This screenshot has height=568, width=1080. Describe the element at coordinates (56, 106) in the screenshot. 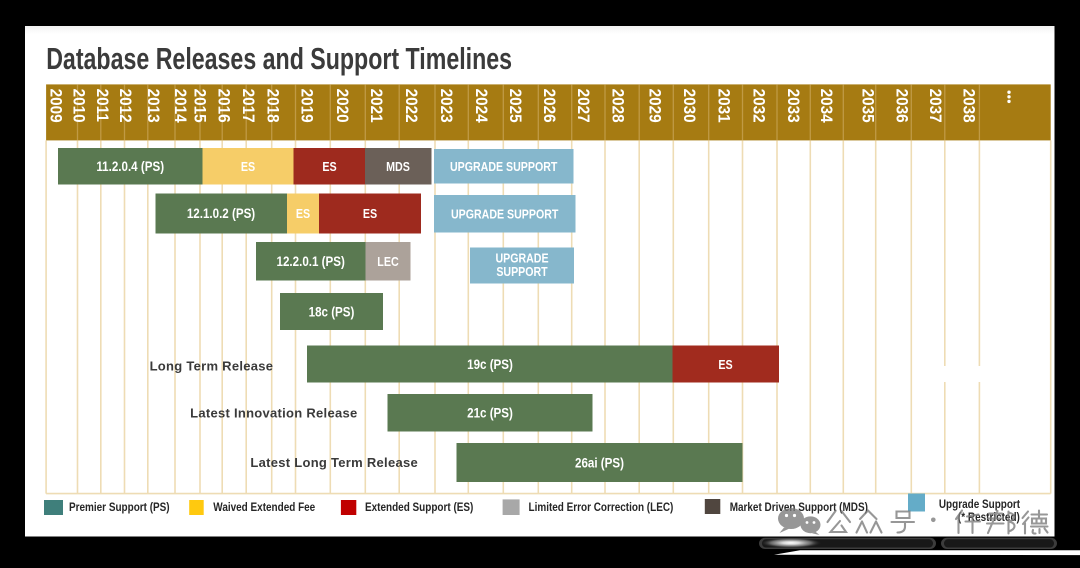

I see `svg-text: 2009` at that location.